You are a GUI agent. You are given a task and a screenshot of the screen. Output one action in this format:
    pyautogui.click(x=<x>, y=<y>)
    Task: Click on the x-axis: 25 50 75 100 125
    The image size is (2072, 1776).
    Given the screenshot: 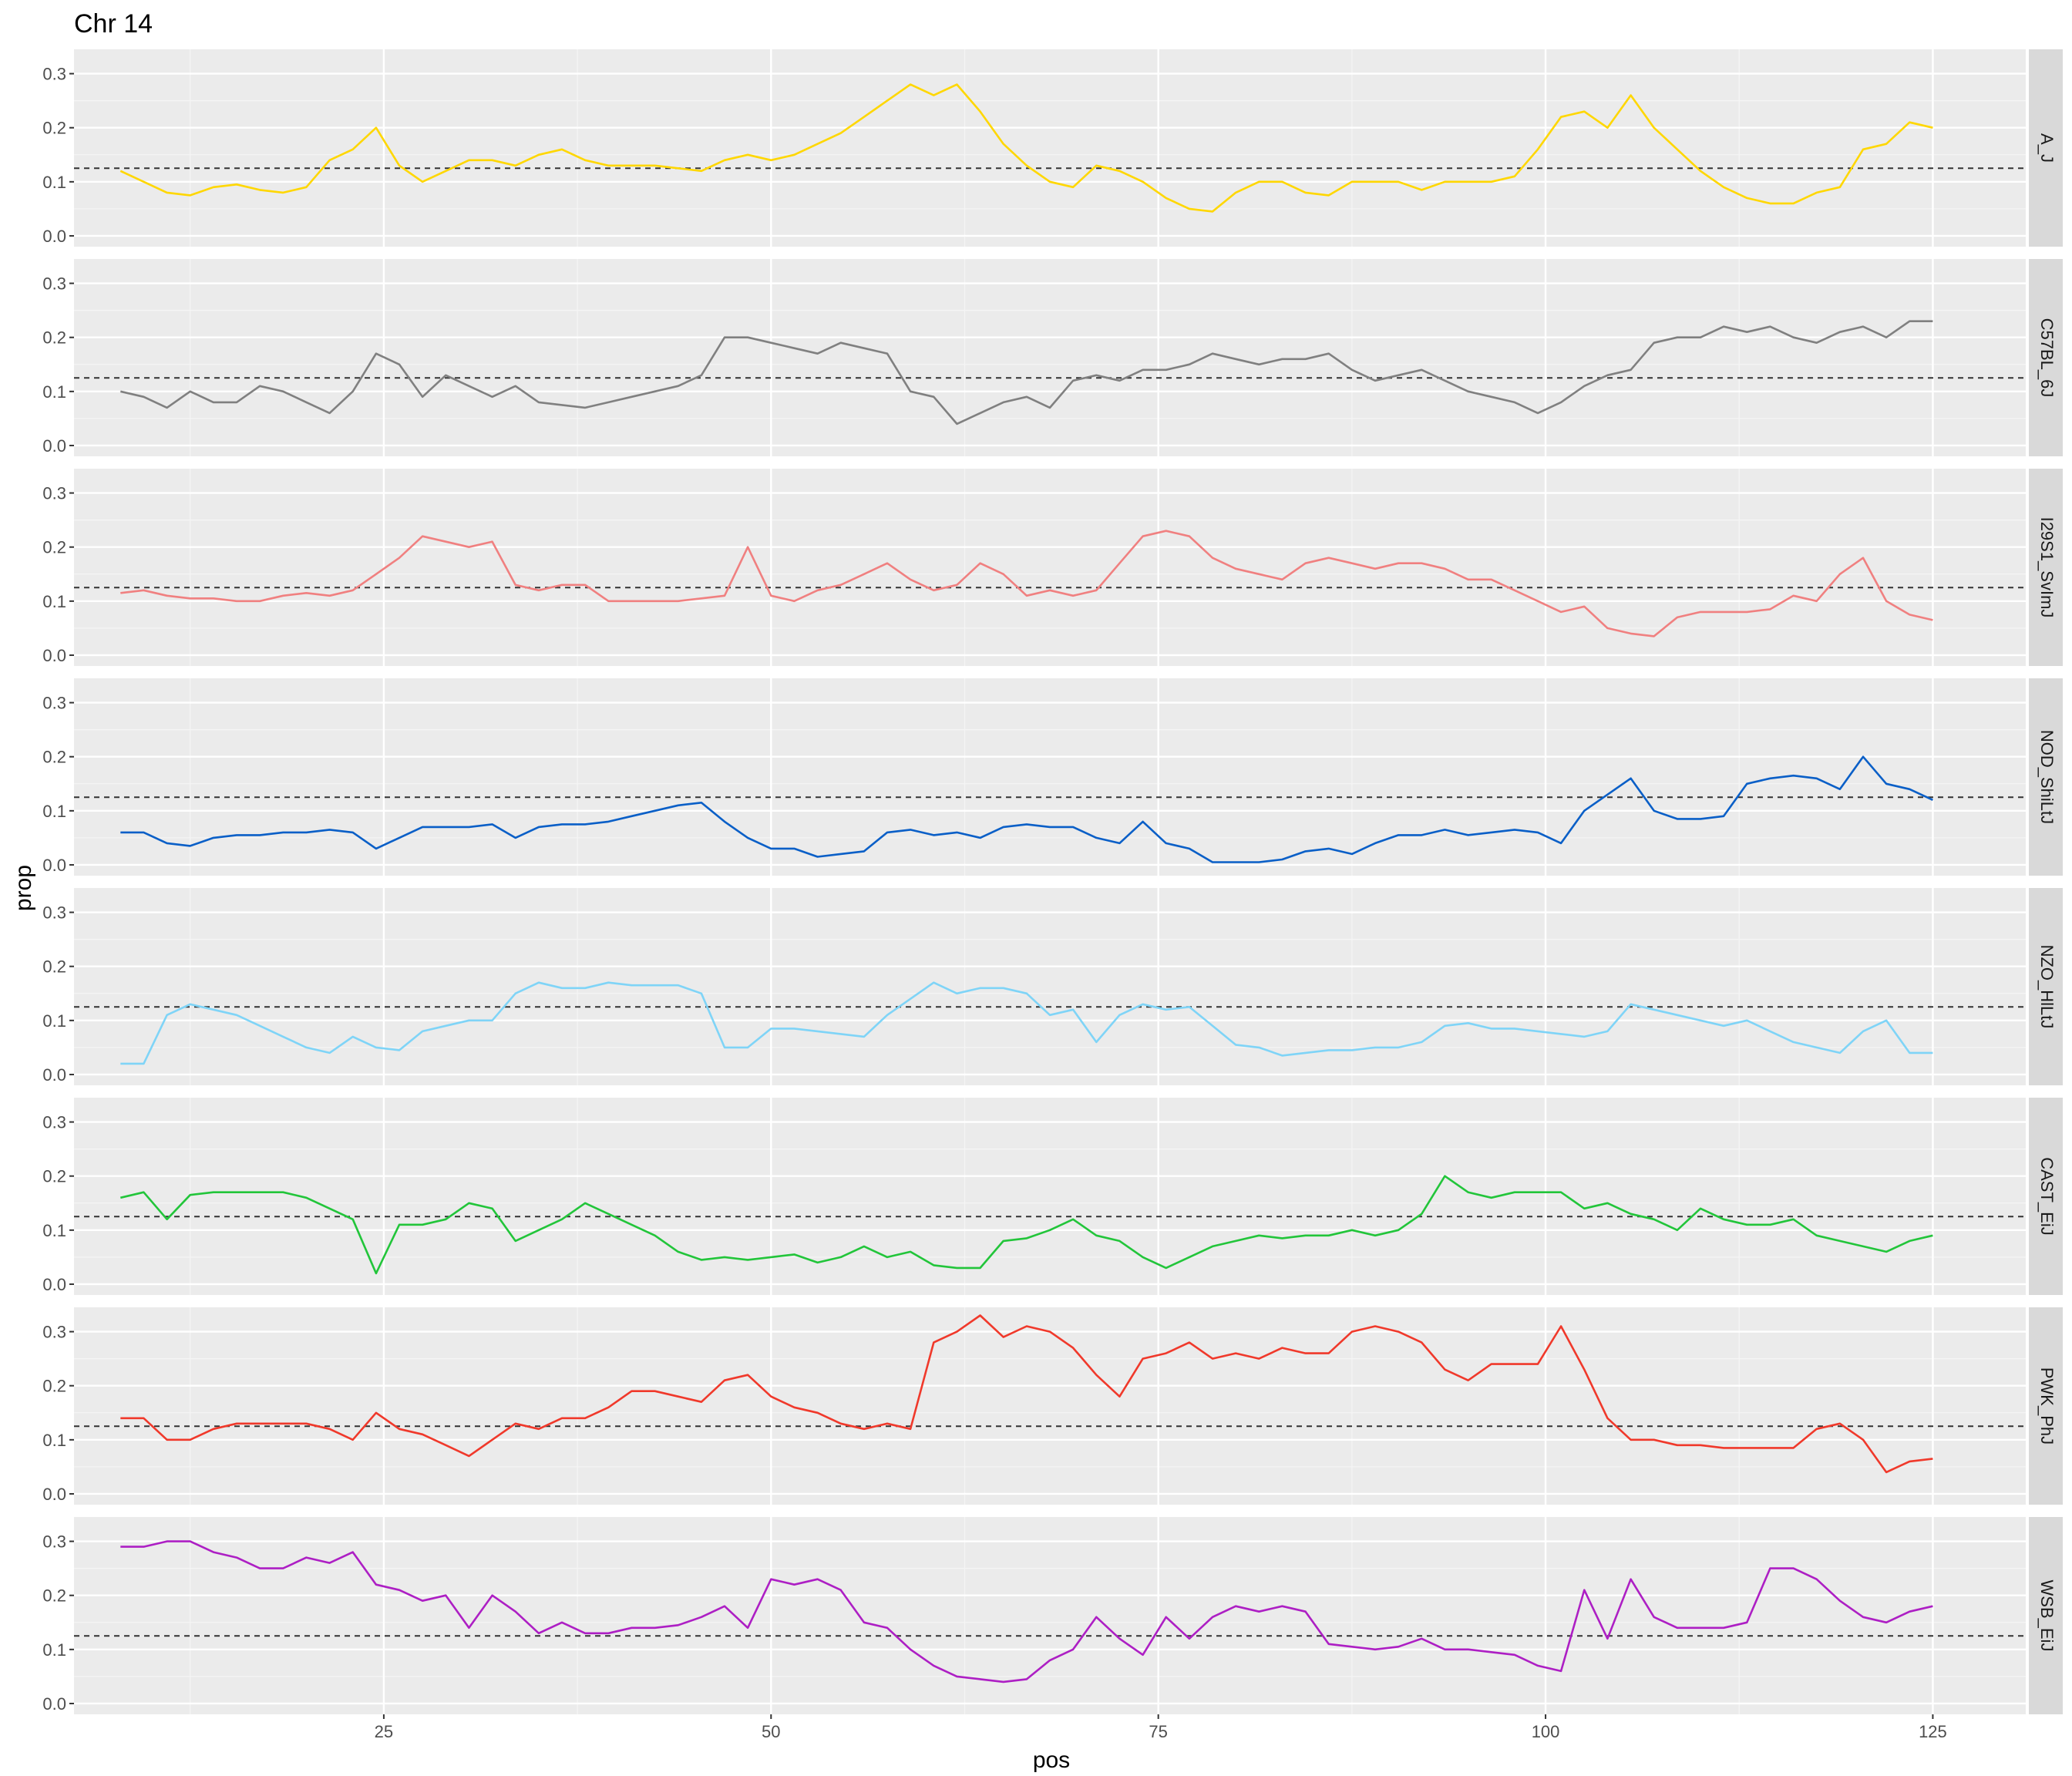 What is the action you would take?
    pyautogui.click(x=1161, y=1728)
    